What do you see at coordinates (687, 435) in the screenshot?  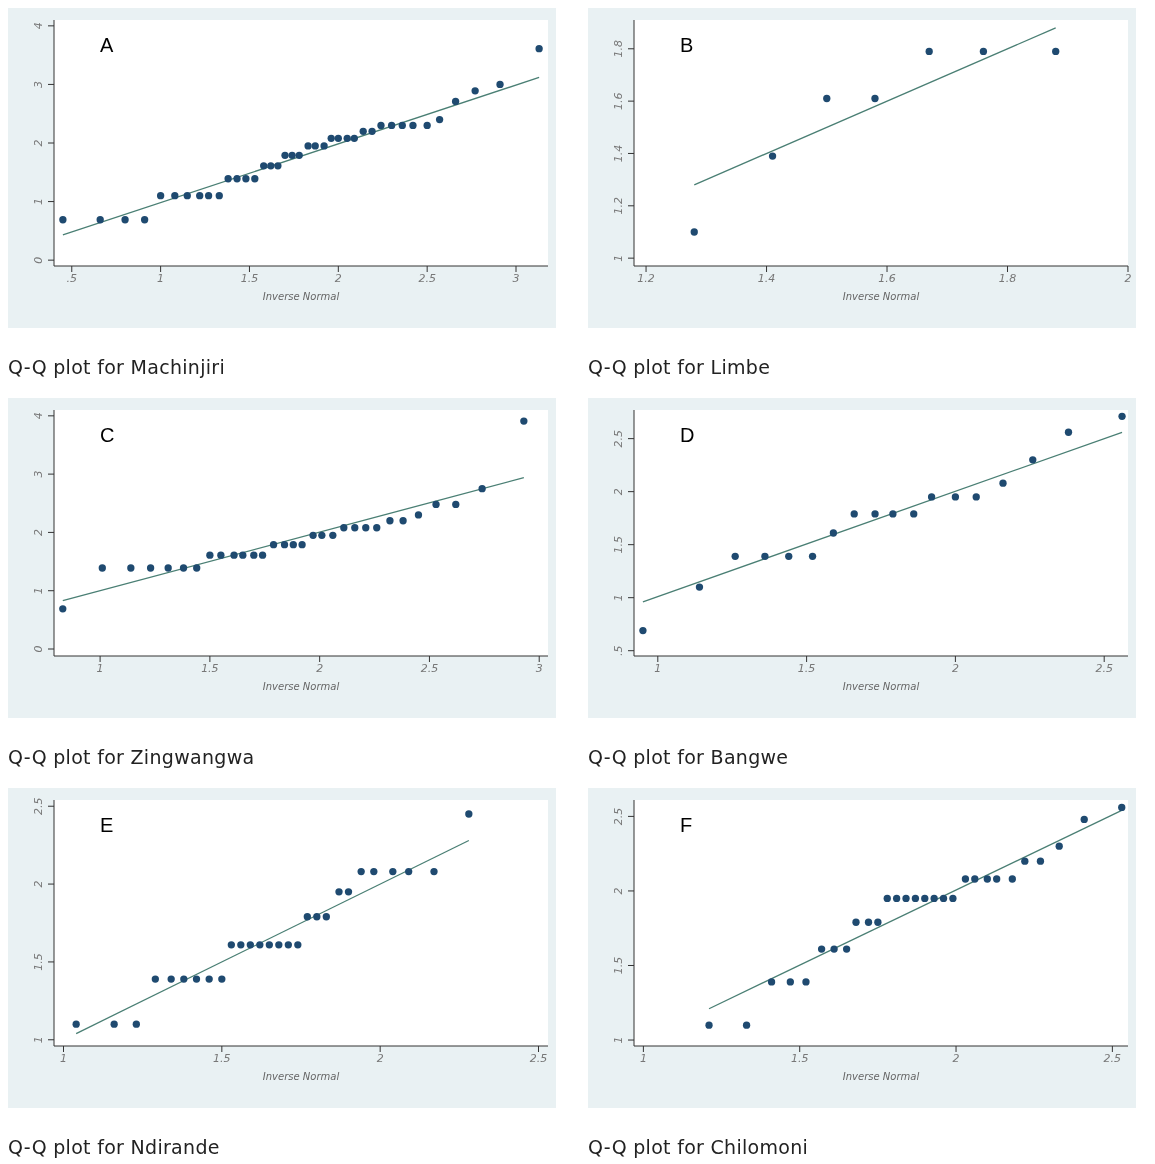 I see `annotation: D` at bounding box center [687, 435].